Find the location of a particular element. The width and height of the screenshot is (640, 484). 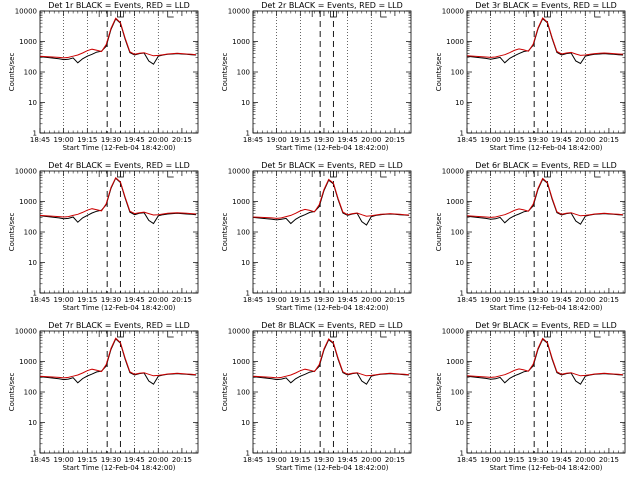

chart-title: Det 9r BLACK = Events, RED = LLD is located at coordinates (546, 325).